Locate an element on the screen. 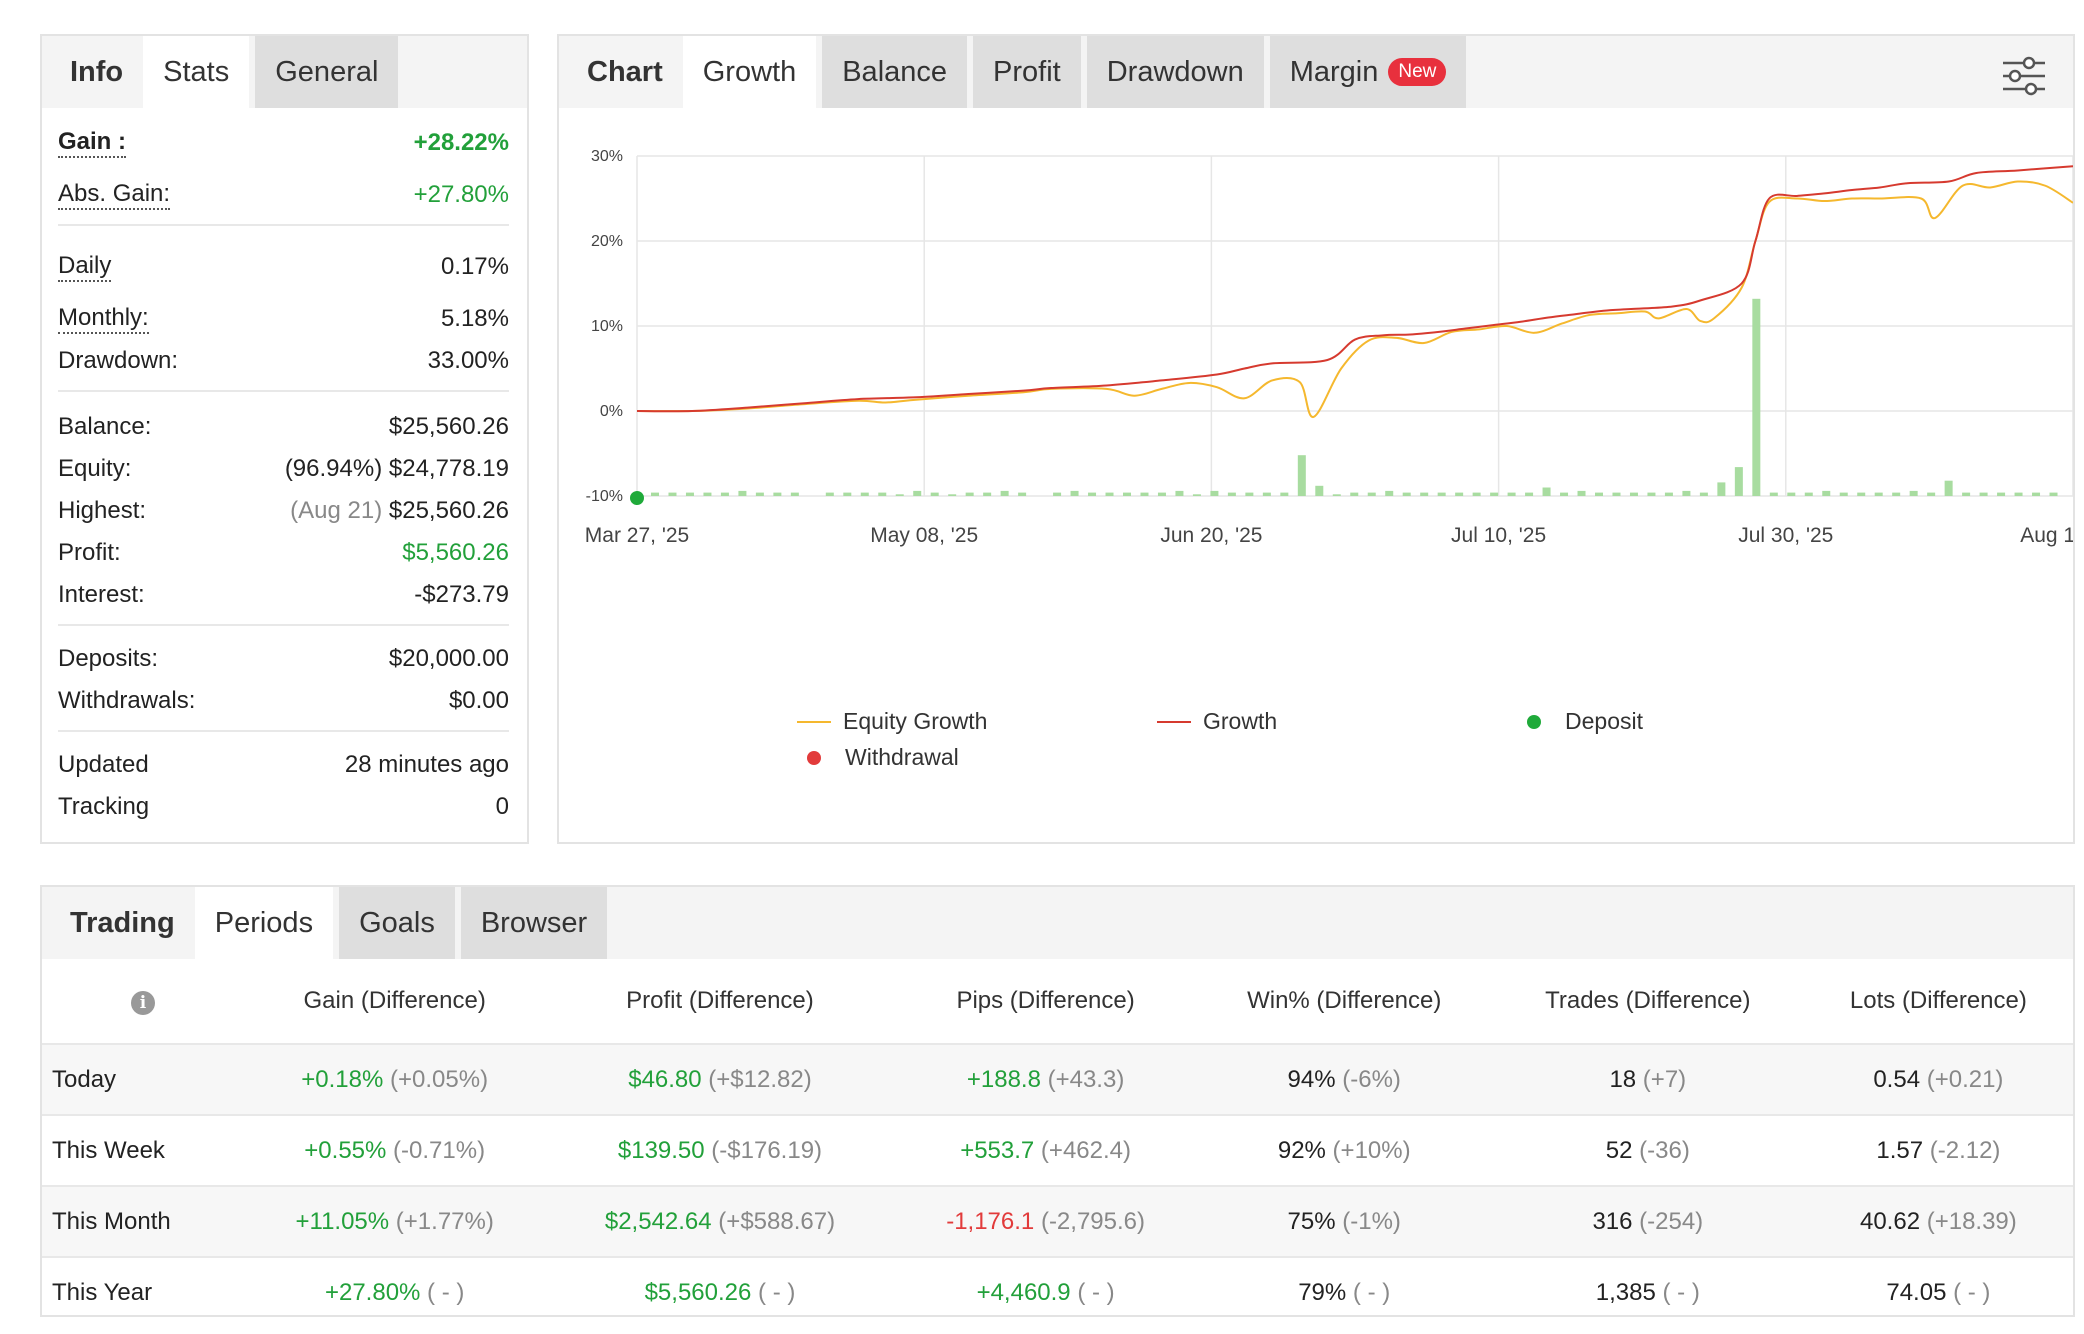 The height and width of the screenshot is (1334, 2084). x-tick-label: May 08, '25 is located at coordinates (924, 535).